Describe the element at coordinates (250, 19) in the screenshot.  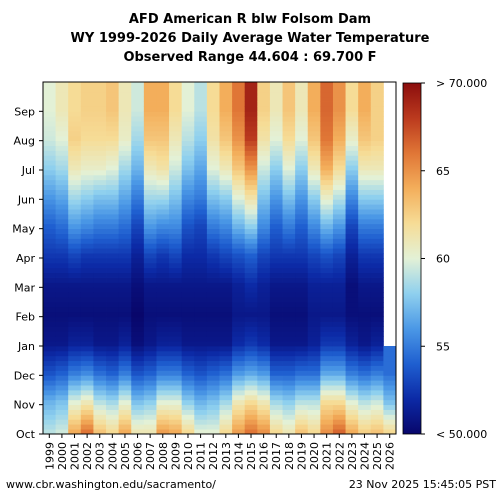
I see `chart-title: AFD American R blw Folsom Dam` at that location.